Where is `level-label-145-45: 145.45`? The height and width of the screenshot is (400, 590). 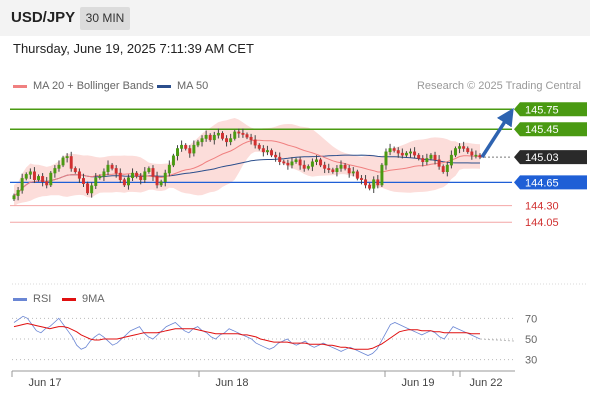
level-label-145-45: 145.45 is located at coordinates (542, 130).